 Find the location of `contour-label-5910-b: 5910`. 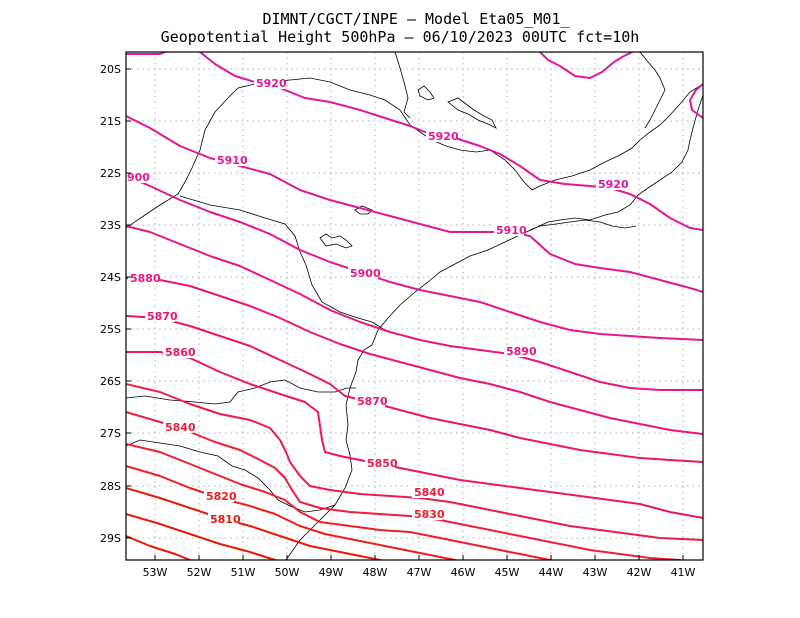

contour-label-5910-b: 5910 is located at coordinates (511, 230).